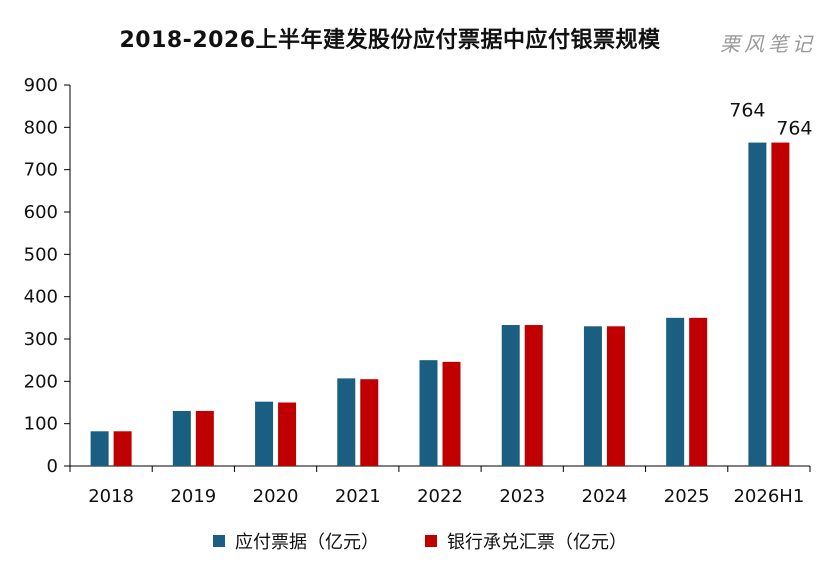 This screenshot has height=575, width=840. What do you see at coordinates (537, 542) in the screenshot?
I see `legend-label-series2: 银行承兑汇票（亿元）` at bounding box center [537, 542].